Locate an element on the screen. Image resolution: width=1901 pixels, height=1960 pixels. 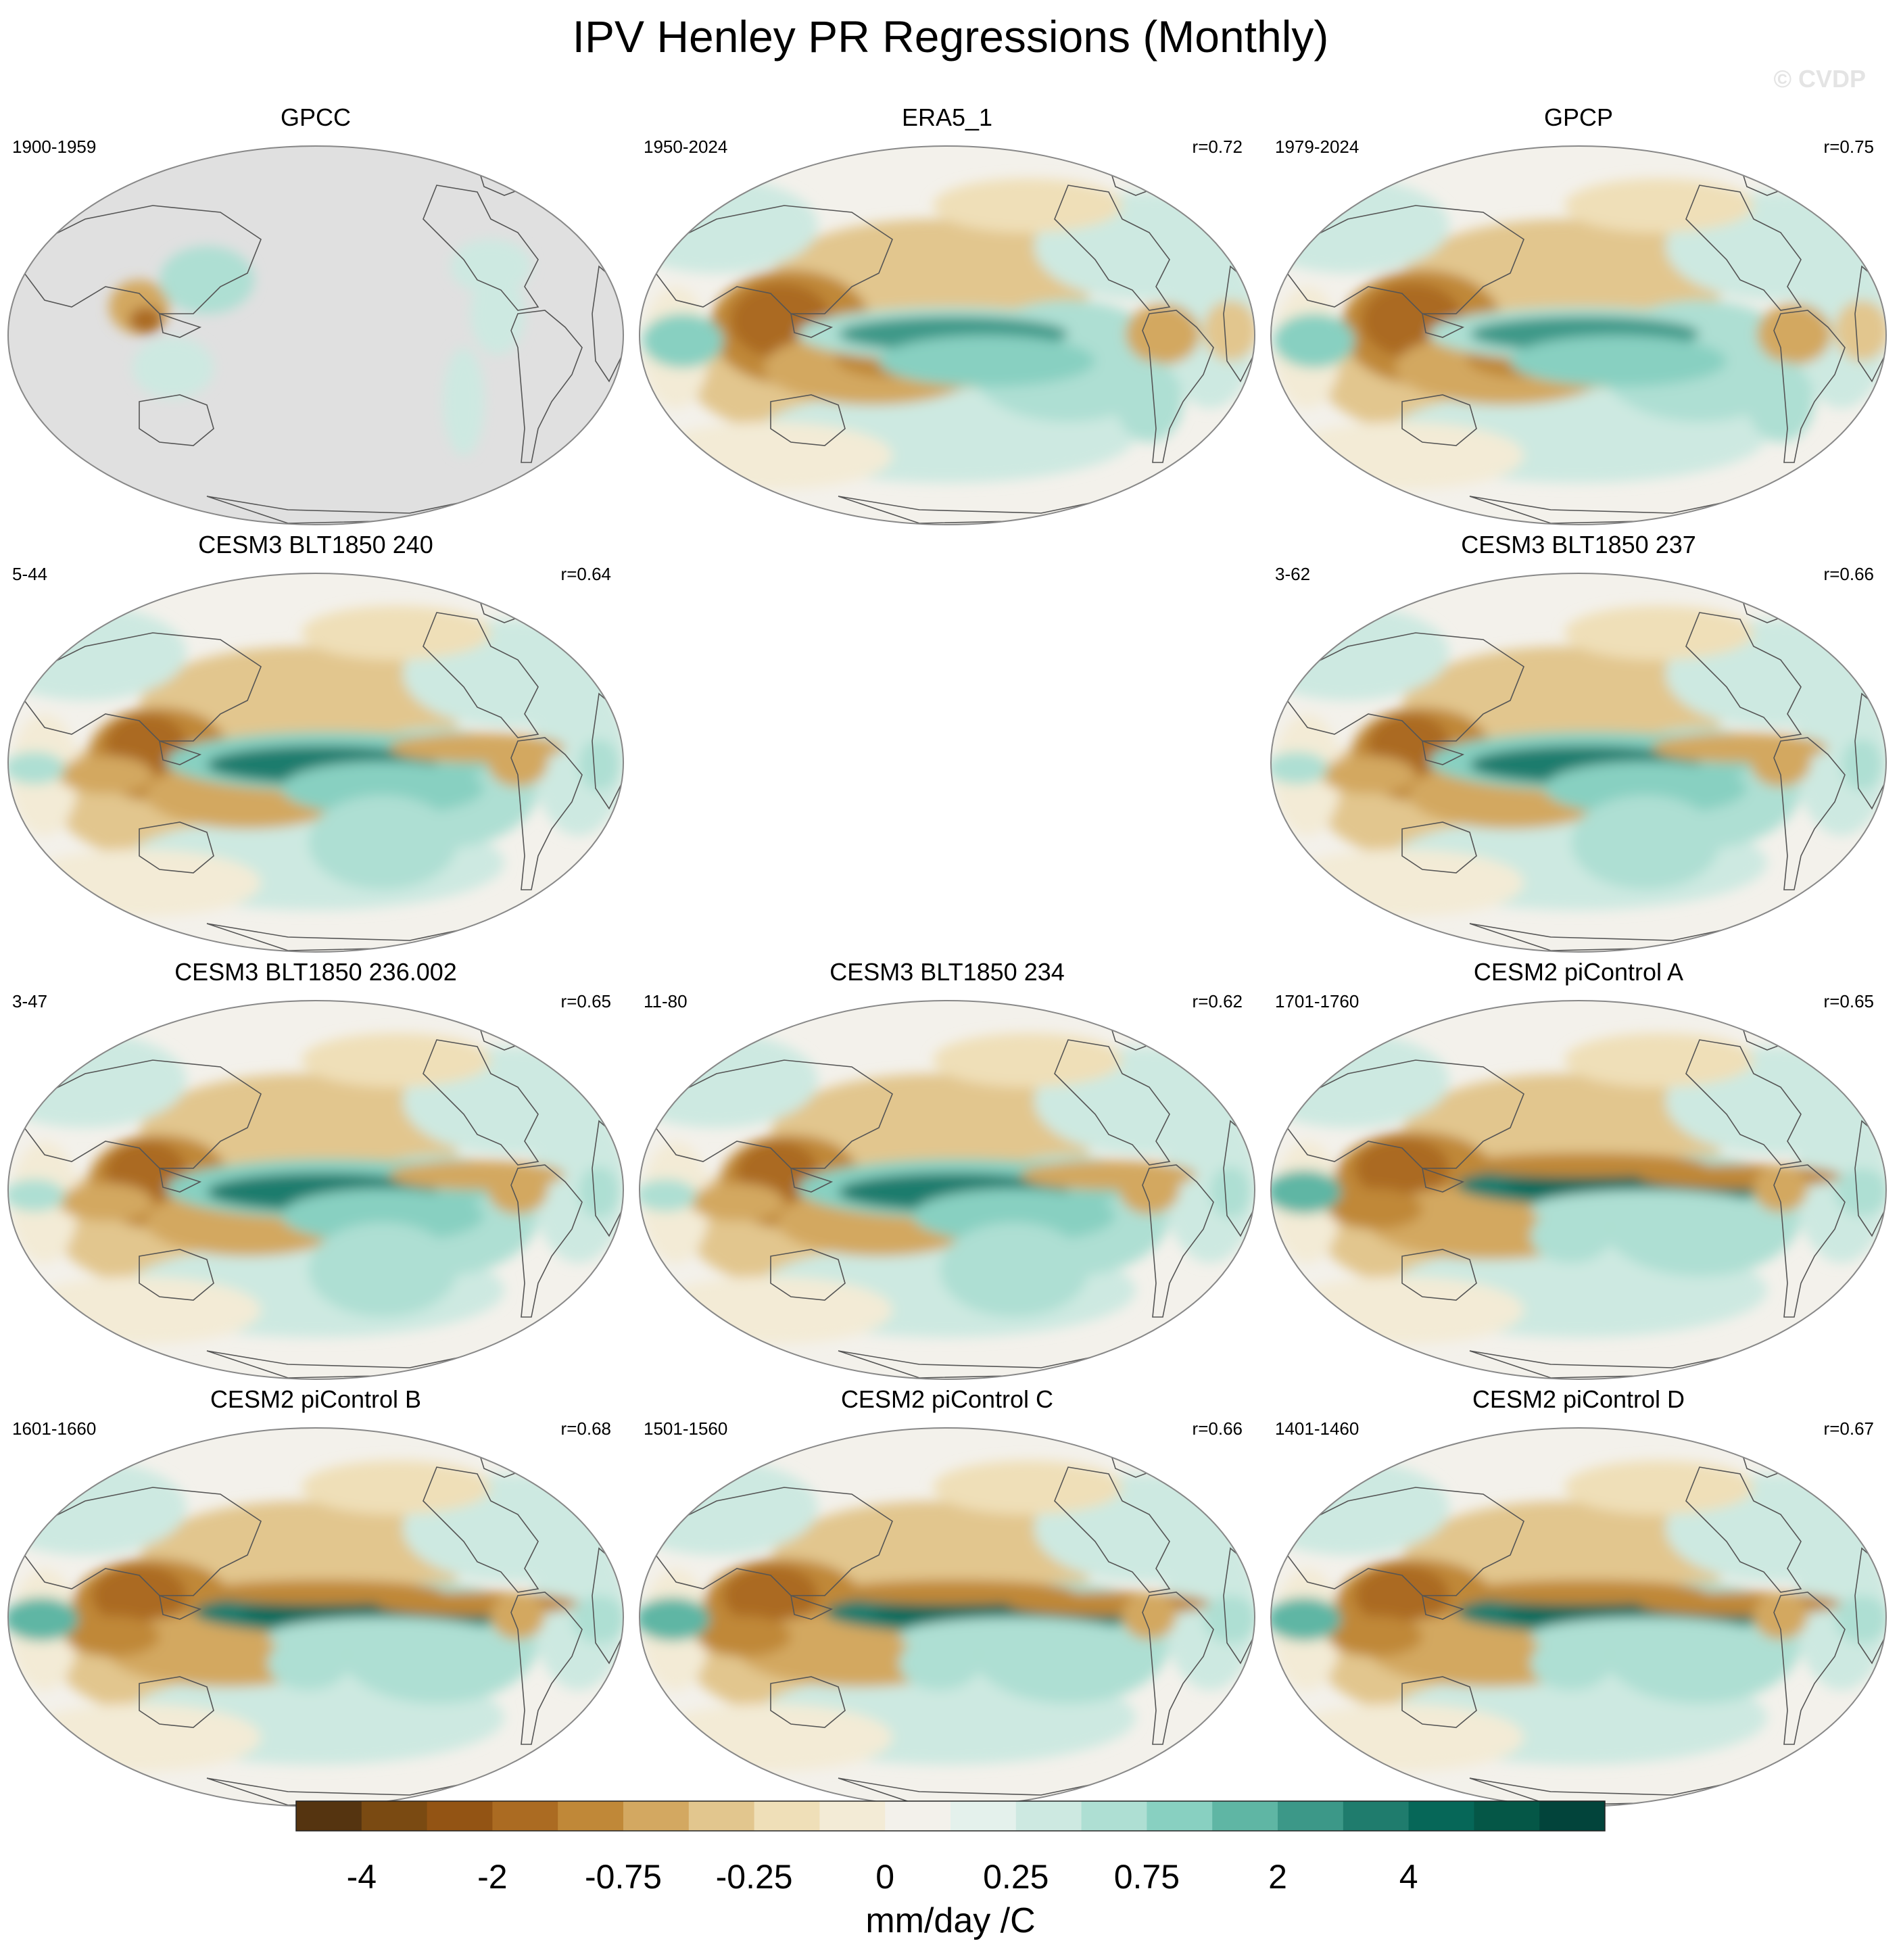
panel-correlation: r=0.64 is located at coordinates (585, 574).